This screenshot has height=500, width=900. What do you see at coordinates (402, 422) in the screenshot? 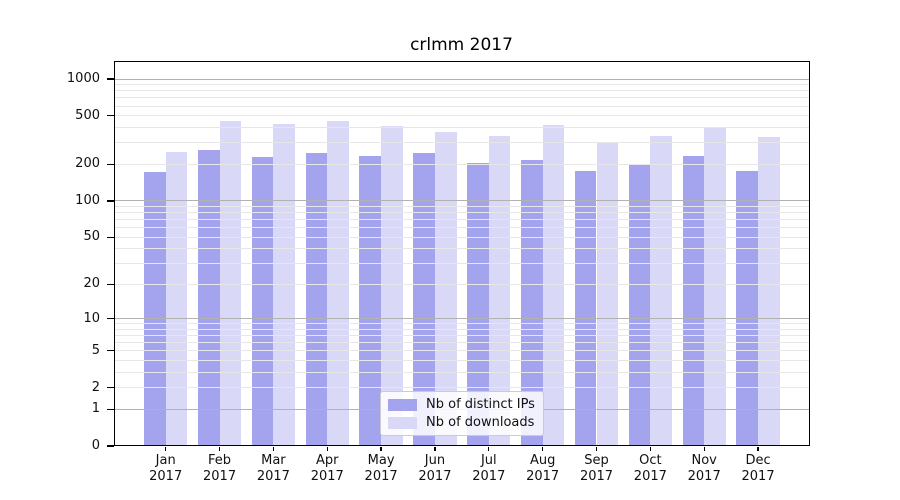
I see `legend-swatch-downloads` at bounding box center [402, 422].